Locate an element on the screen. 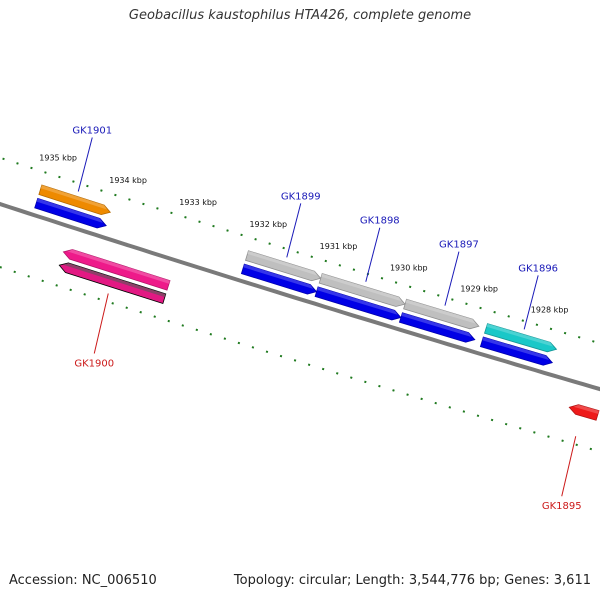 The width and height of the screenshot is (600, 600). cds-gk1897 is located at coordinates (437, 327).